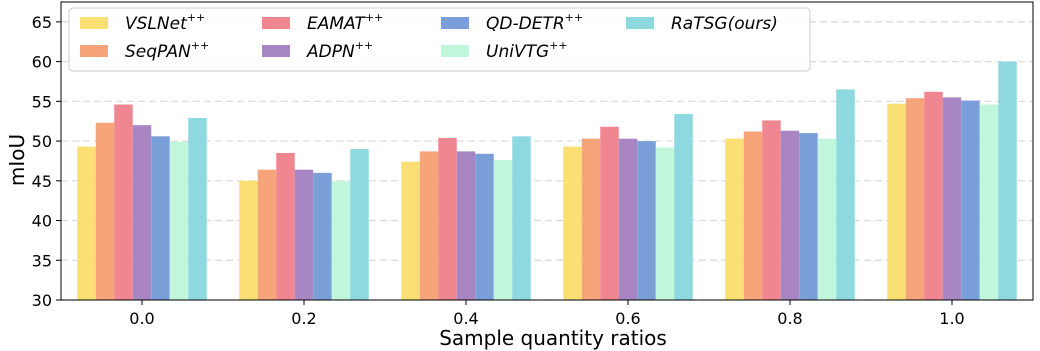  Describe the element at coordinates (42, 101) in the screenshot. I see `y-tick-label: 55` at that location.